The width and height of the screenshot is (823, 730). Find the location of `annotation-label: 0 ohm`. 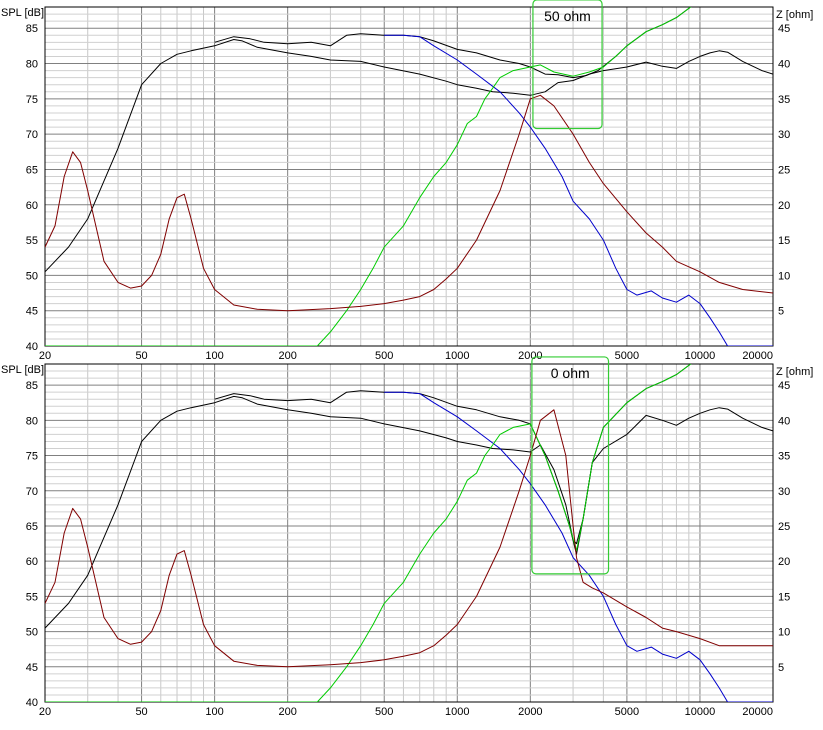

annotation-label: 0 ohm is located at coordinates (570, 373).